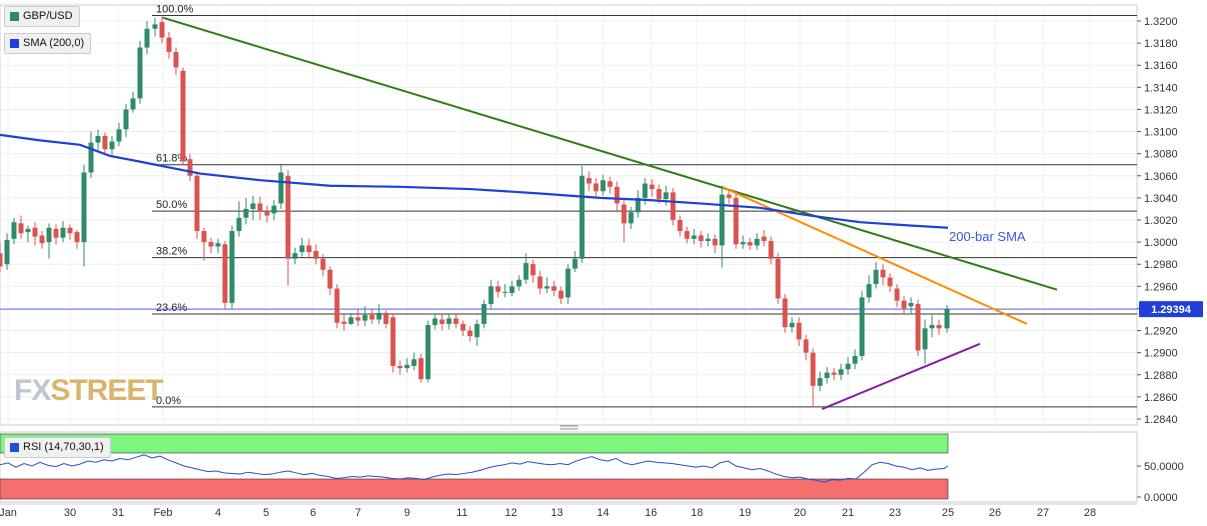 The width and height of the screenshot is (1207, 526). Describe the element at coordinates (1161, 199) in the screenshot. I see `price-tick-label: 1.3040` at that location.